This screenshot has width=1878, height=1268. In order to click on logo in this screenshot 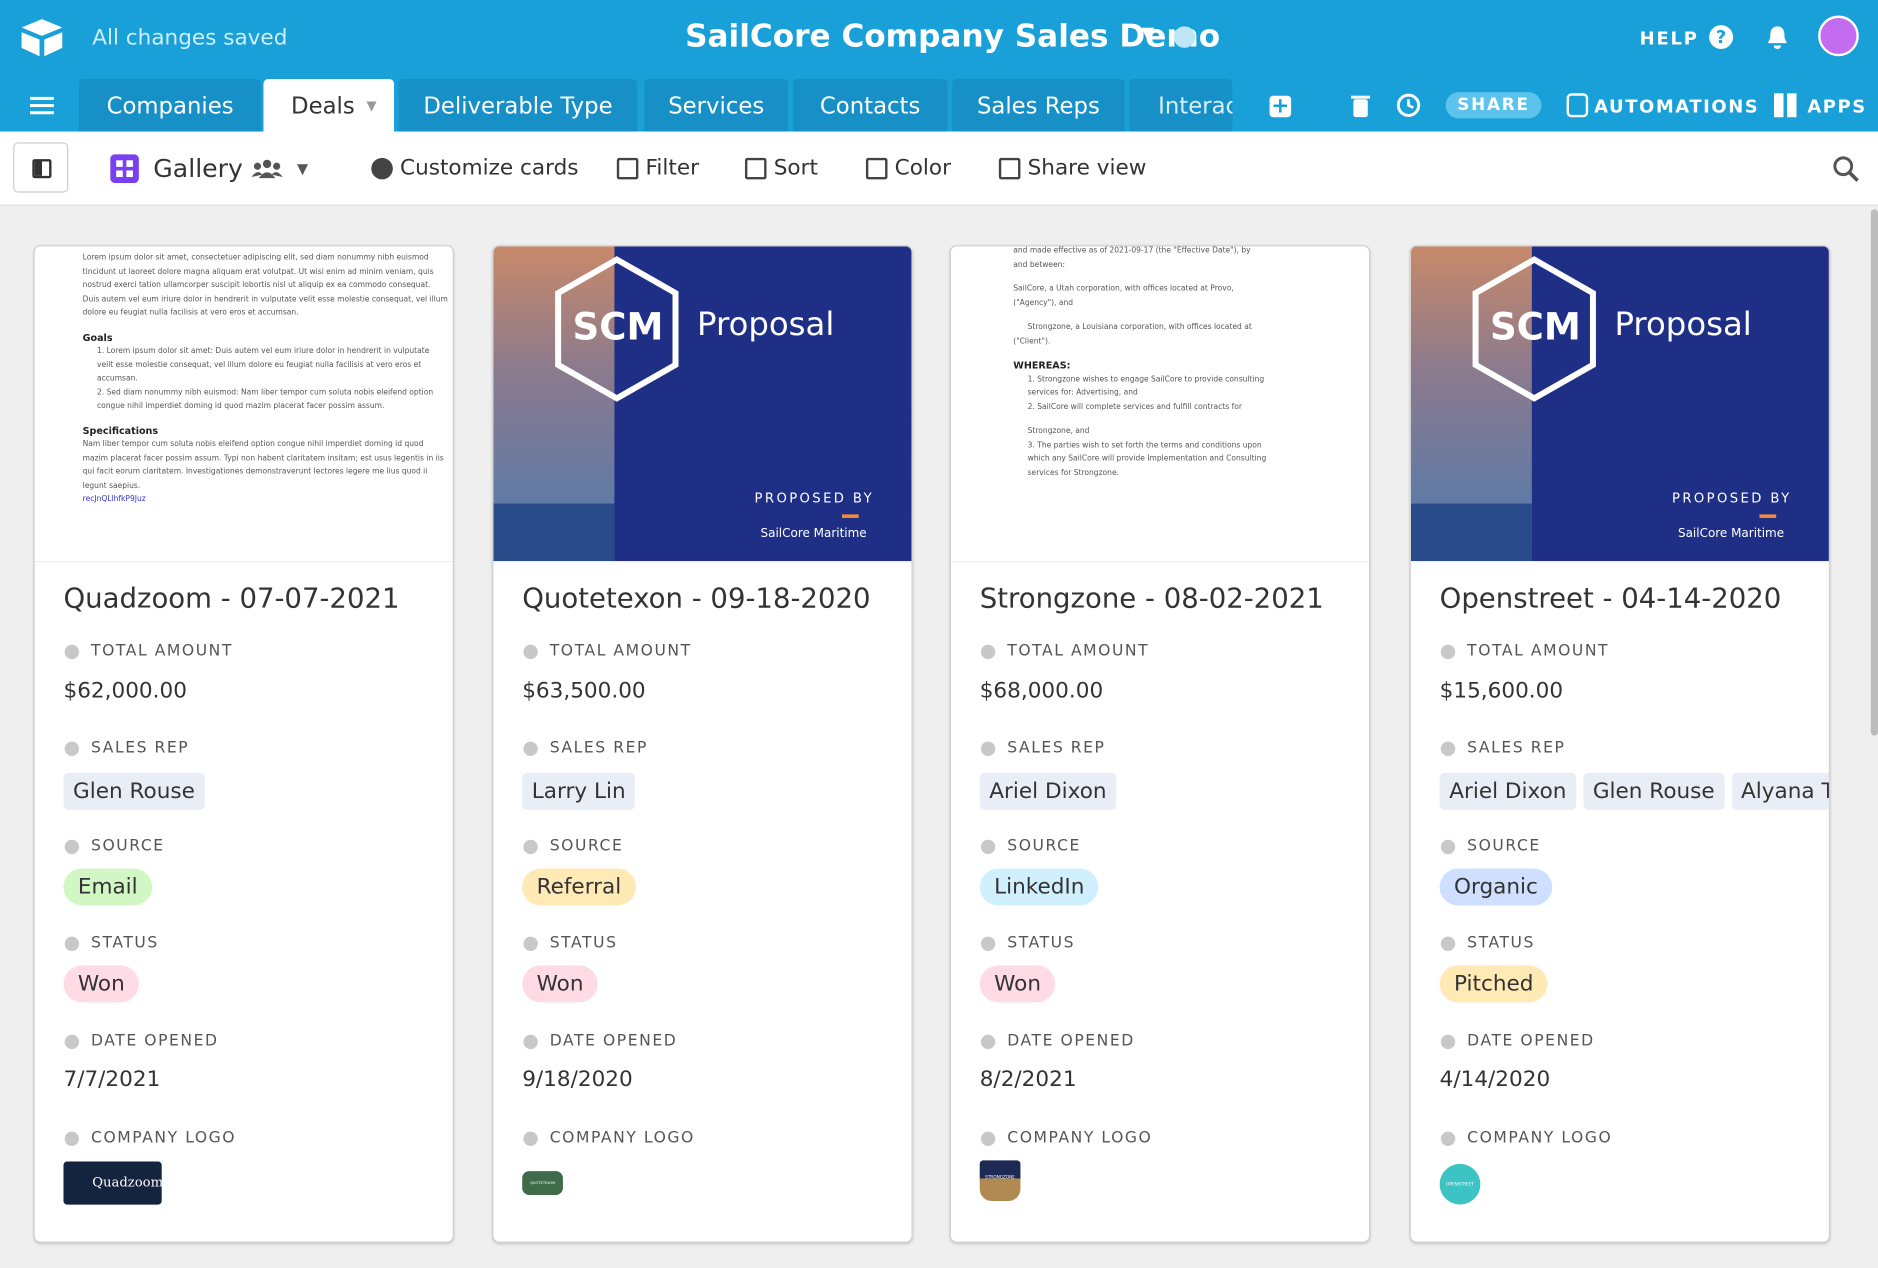, I will do `click(42, 38)`.